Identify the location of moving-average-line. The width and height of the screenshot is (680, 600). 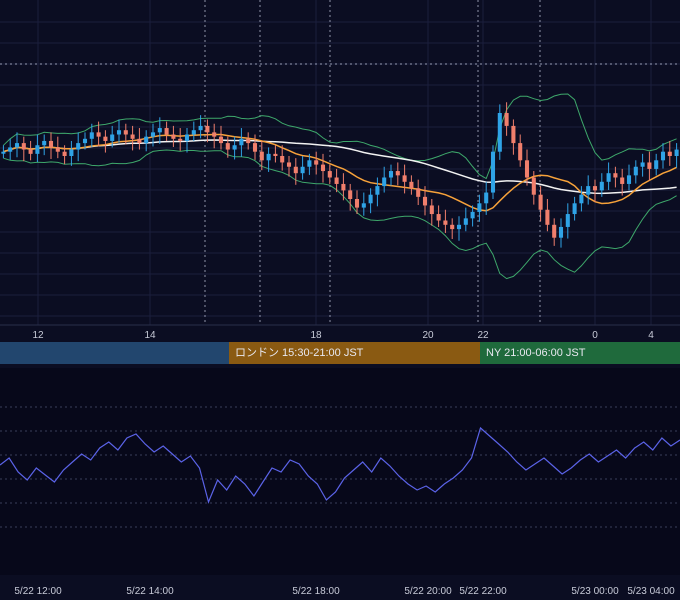
(340, 172).